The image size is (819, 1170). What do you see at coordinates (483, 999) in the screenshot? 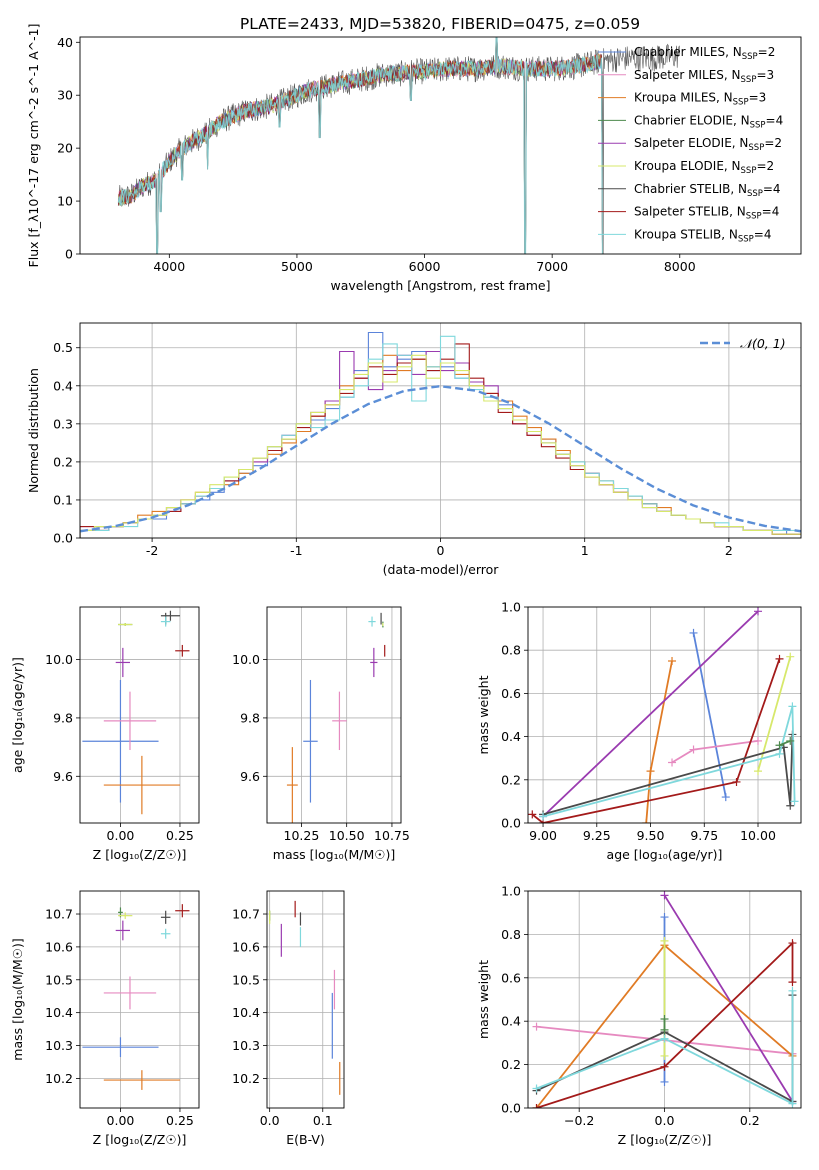
I see `y-axis-label: mass weight` at bounding box center [483, 999].